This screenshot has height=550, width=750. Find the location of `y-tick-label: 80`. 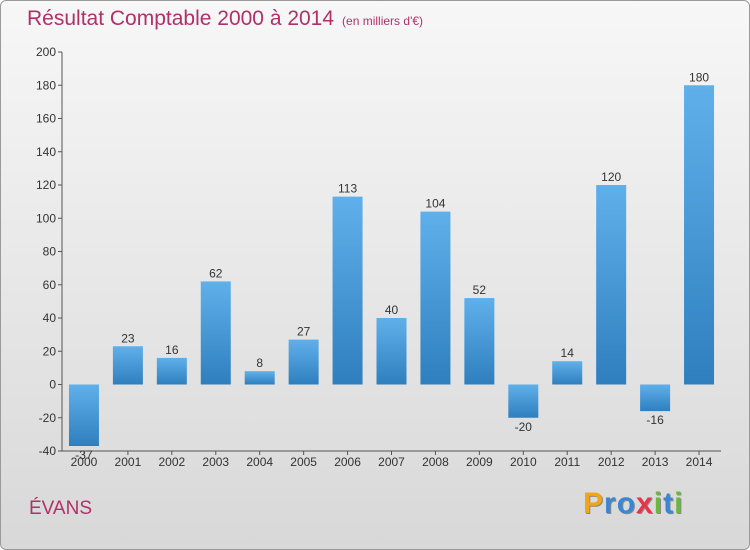

y-tick-label: 80 is located at coordinates (50, 252).